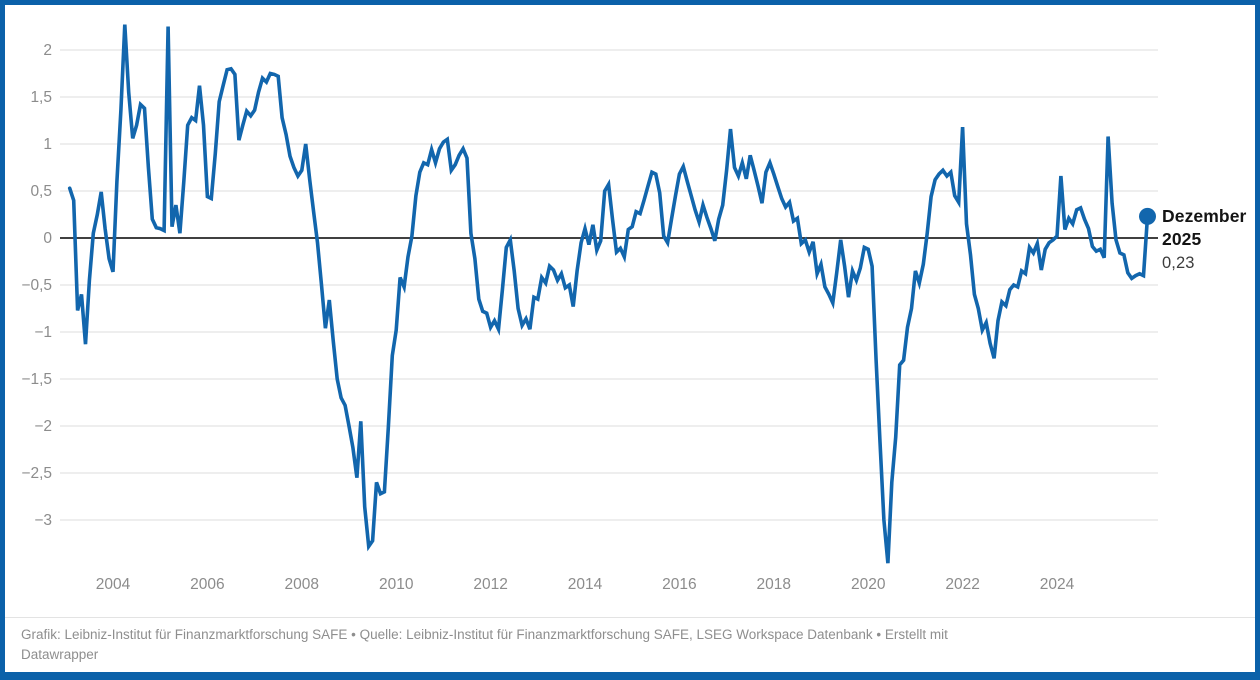 This screenshot has height=680, width=1260. I want to click on annotation-value: 0,23, so click(1178, 263).